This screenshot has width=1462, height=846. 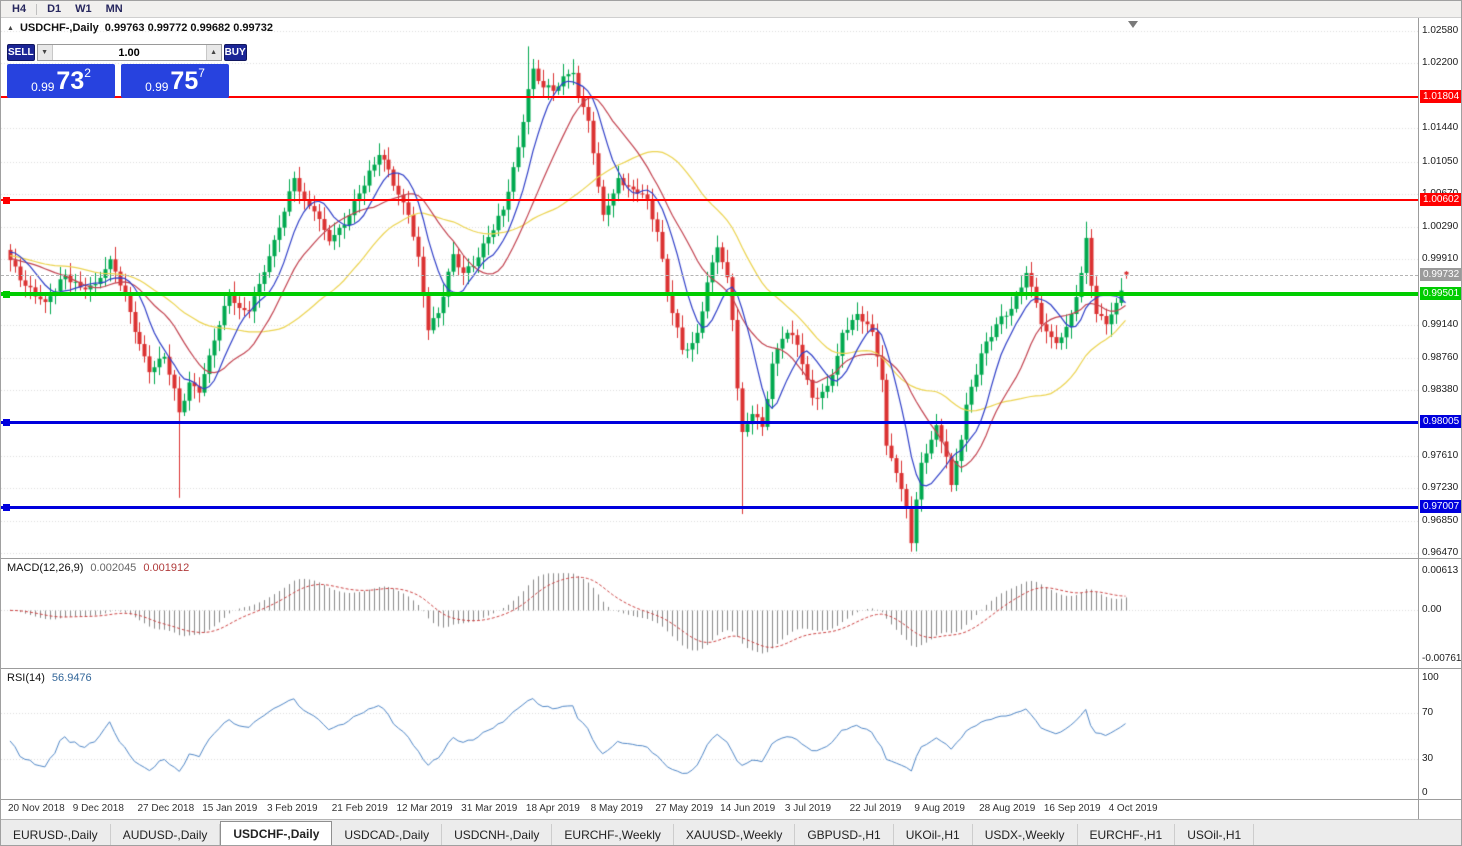 What do you see at coordinates (1440, 63) in the screenshot?
I see `price-axis-tick: 1.02200` at bounding box center [1440, 63].